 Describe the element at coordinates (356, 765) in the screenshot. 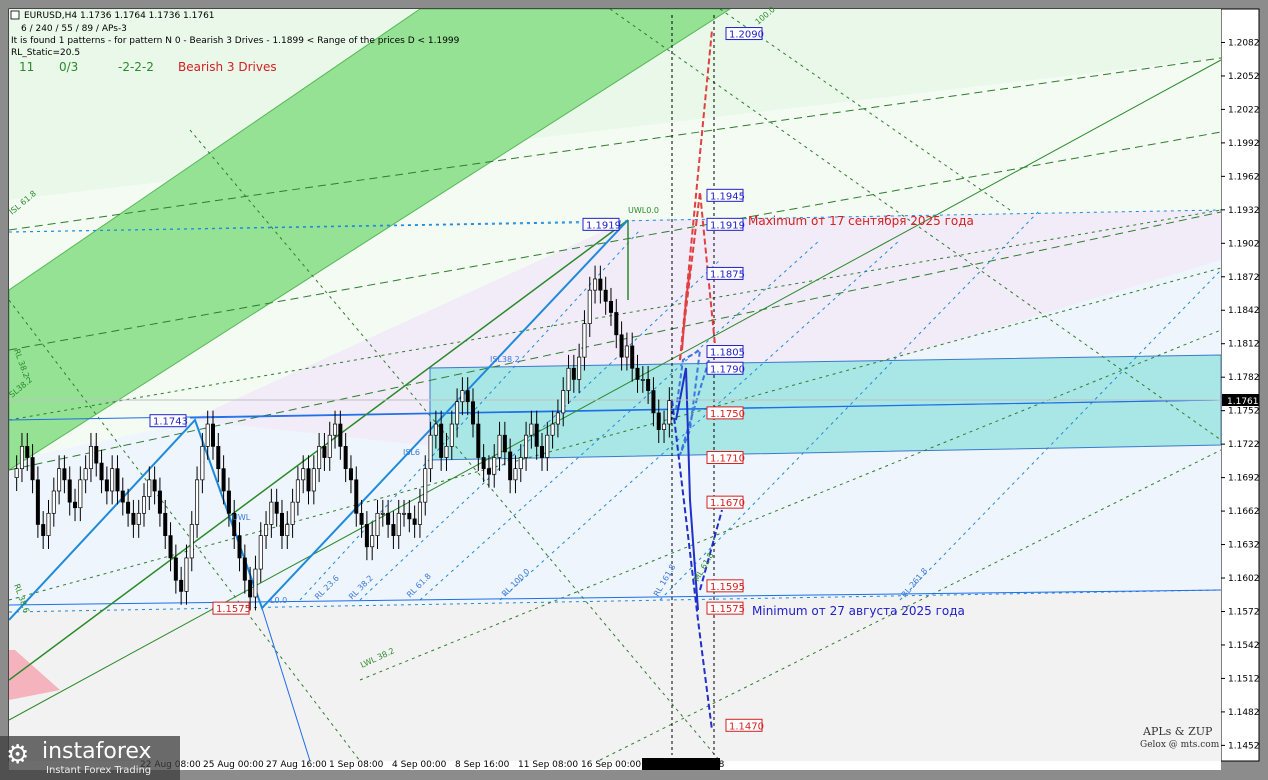

I see `x-tick-label: 1 Sep 08:00` at that location.